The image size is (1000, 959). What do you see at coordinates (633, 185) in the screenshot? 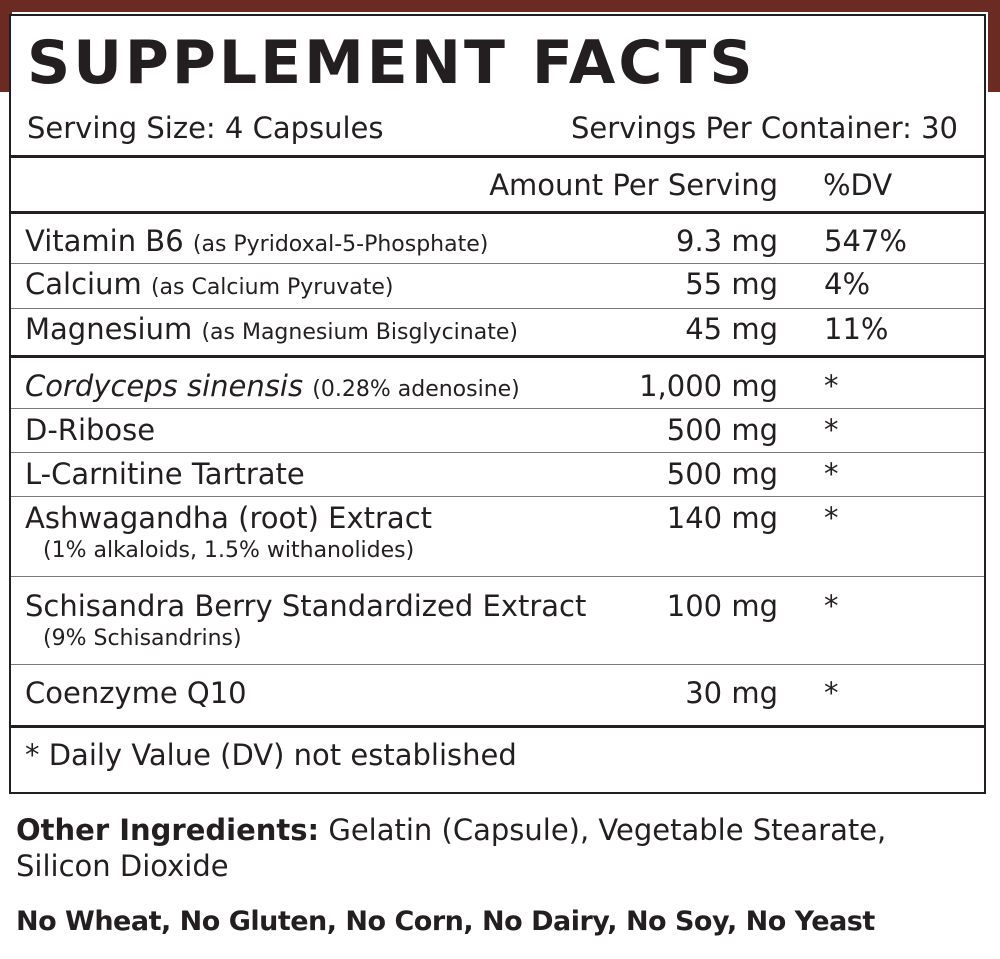
I see `header-amount: Amount Per Serving` at bounding box center [633, 185].